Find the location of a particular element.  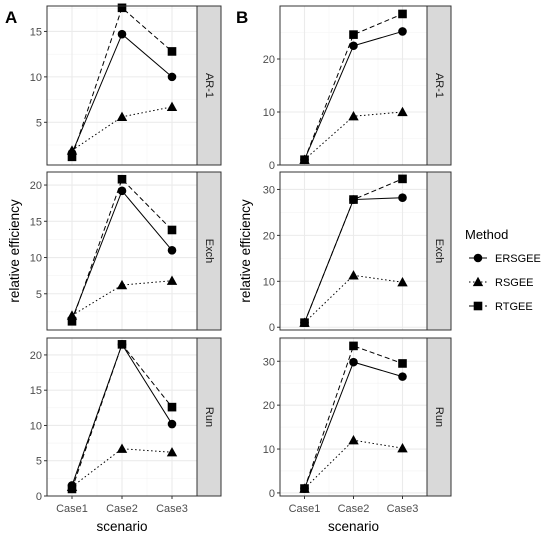

legend-item-ersgee: ERSGEE is located at coordinates (505, 259).